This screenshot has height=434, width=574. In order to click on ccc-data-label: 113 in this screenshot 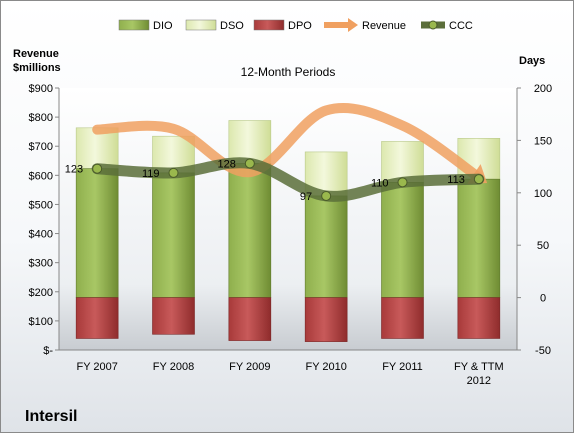, I will do `click(456, 180)`.